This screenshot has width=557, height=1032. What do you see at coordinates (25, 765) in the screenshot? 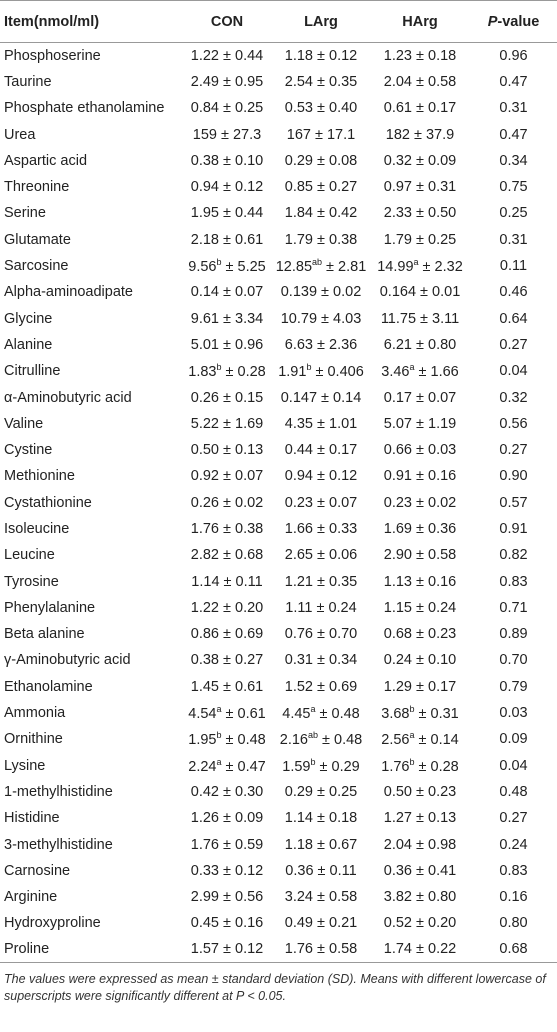
I see `row-label: Lysine` at bounding box center [25, 765].